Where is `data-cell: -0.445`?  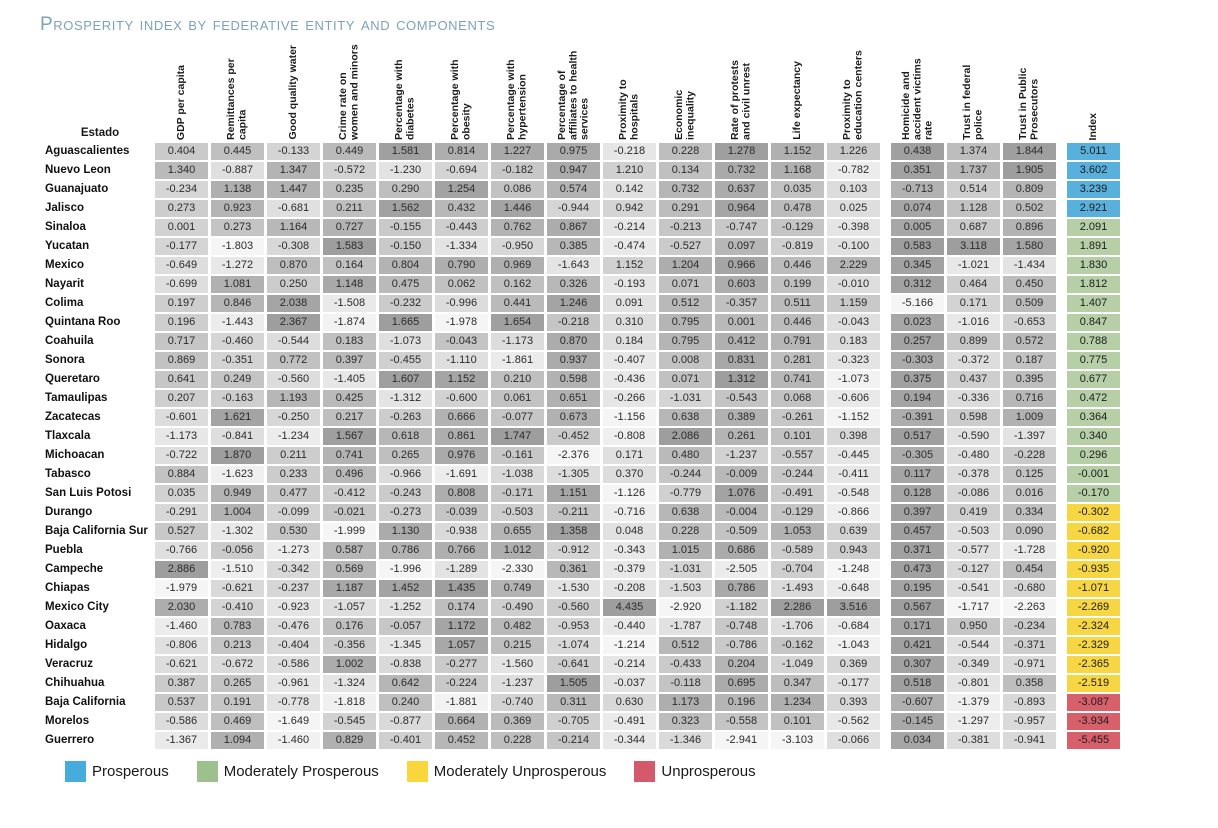 data-cell: -0.445 is located at coordinates (853, 455).